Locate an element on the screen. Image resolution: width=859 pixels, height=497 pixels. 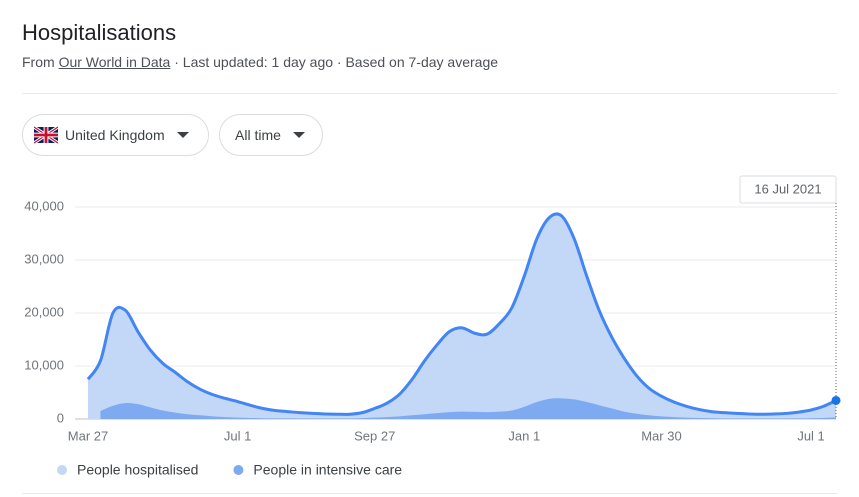
y-tick-label: 20,000 is located at coordinates (44, 311).